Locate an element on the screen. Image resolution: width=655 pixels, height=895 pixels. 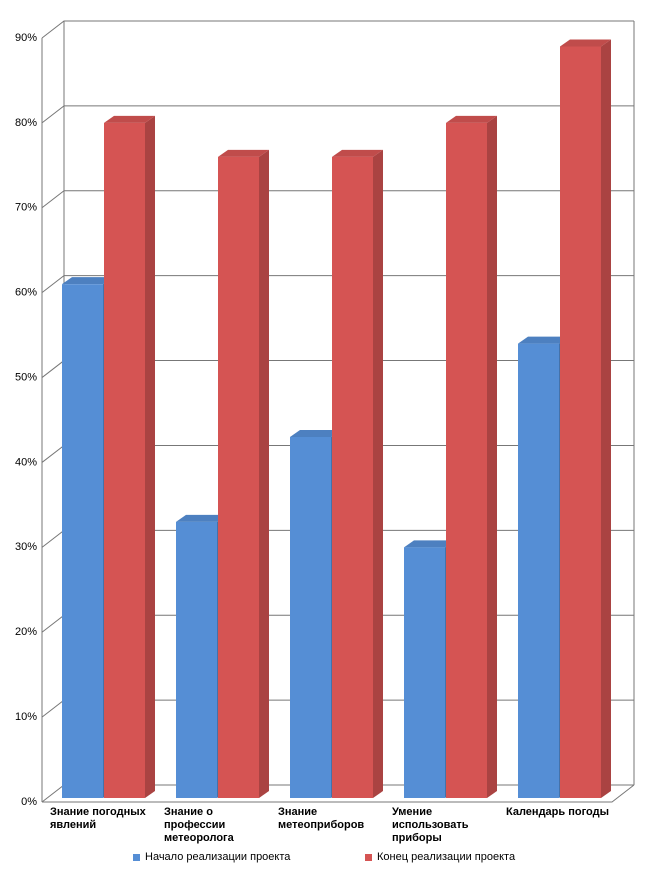
y-tick-label: 10% is located at coordinates (26, 717).